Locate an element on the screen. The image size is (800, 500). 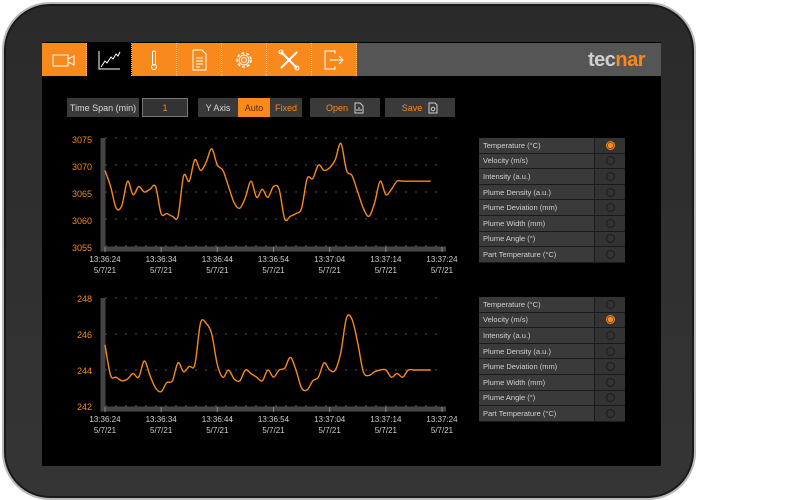
x-tick: 13:37:24 5/7/21 is located at coordinates (442, 425).